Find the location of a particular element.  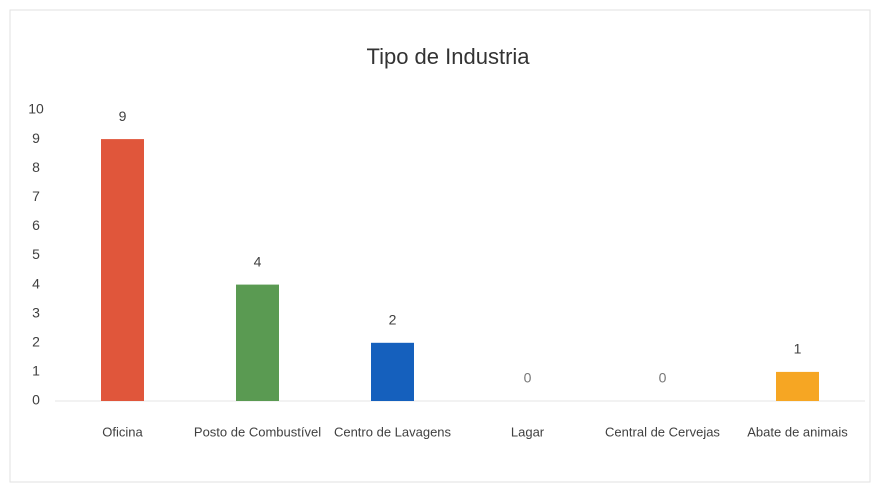

data-label: 9 is located at coordinates (123, 116).